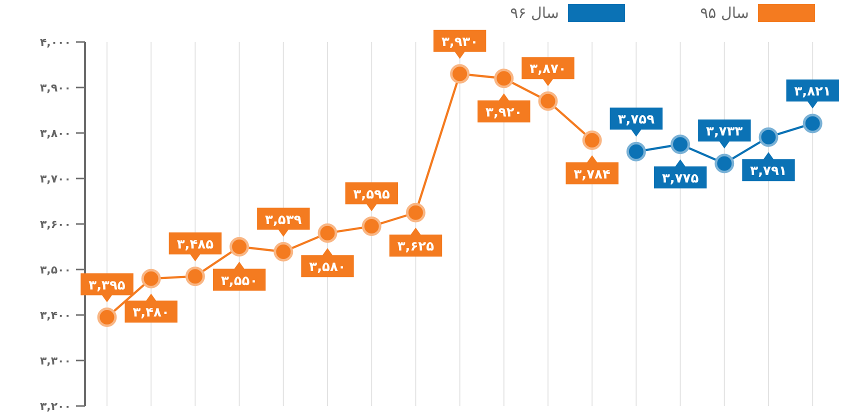 Image resolution: width=850 pixels, height=420 pixels. What do you see at coordinates (371, 194) in the screenshot?
I see `data-label: ۳,۵۹۵` at bounding box center [371, 194].